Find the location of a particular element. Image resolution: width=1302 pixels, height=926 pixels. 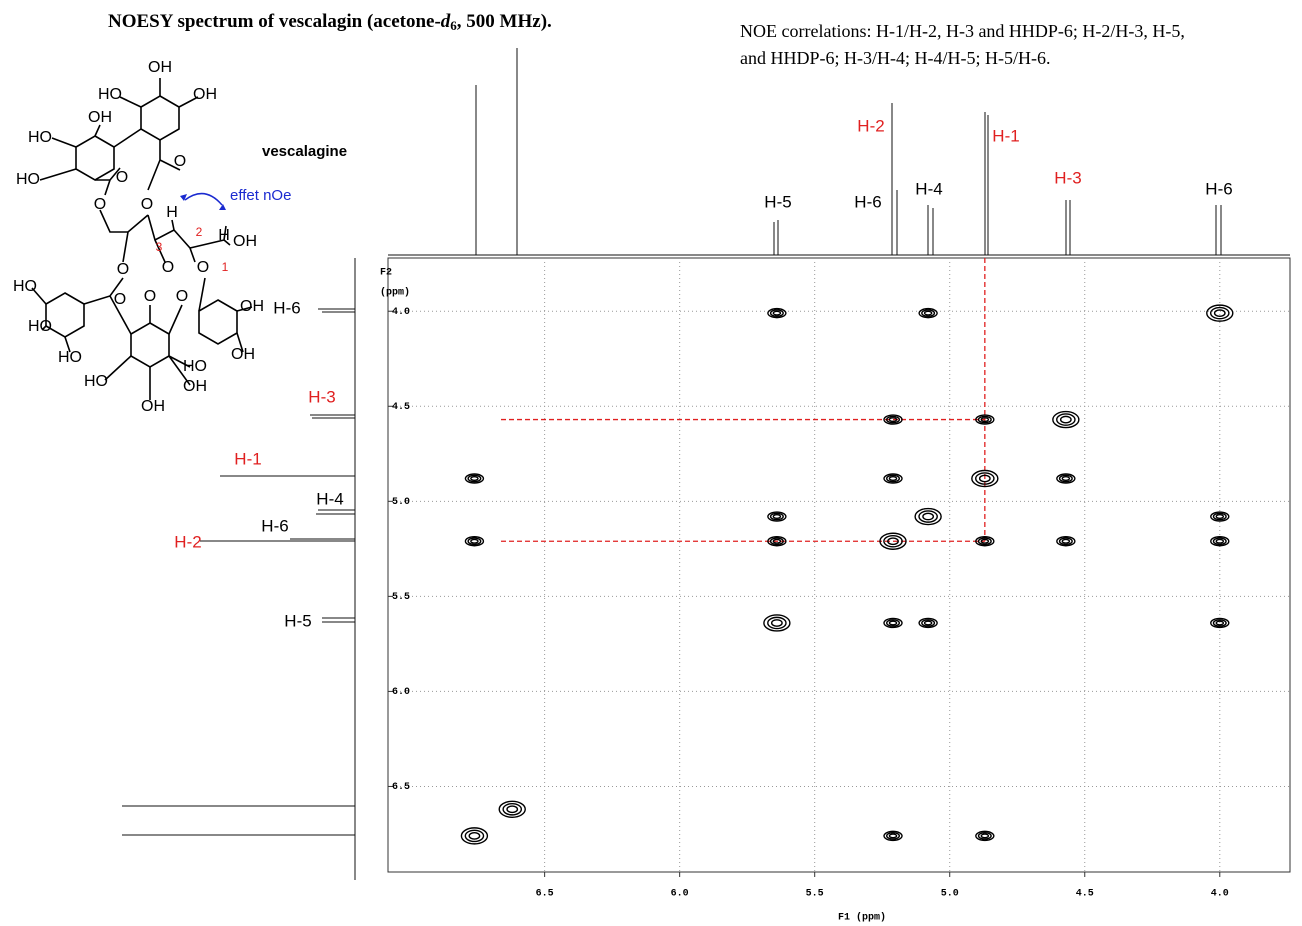

x-axis-title: F1 (ppm) is located at coordinates (862, 918).